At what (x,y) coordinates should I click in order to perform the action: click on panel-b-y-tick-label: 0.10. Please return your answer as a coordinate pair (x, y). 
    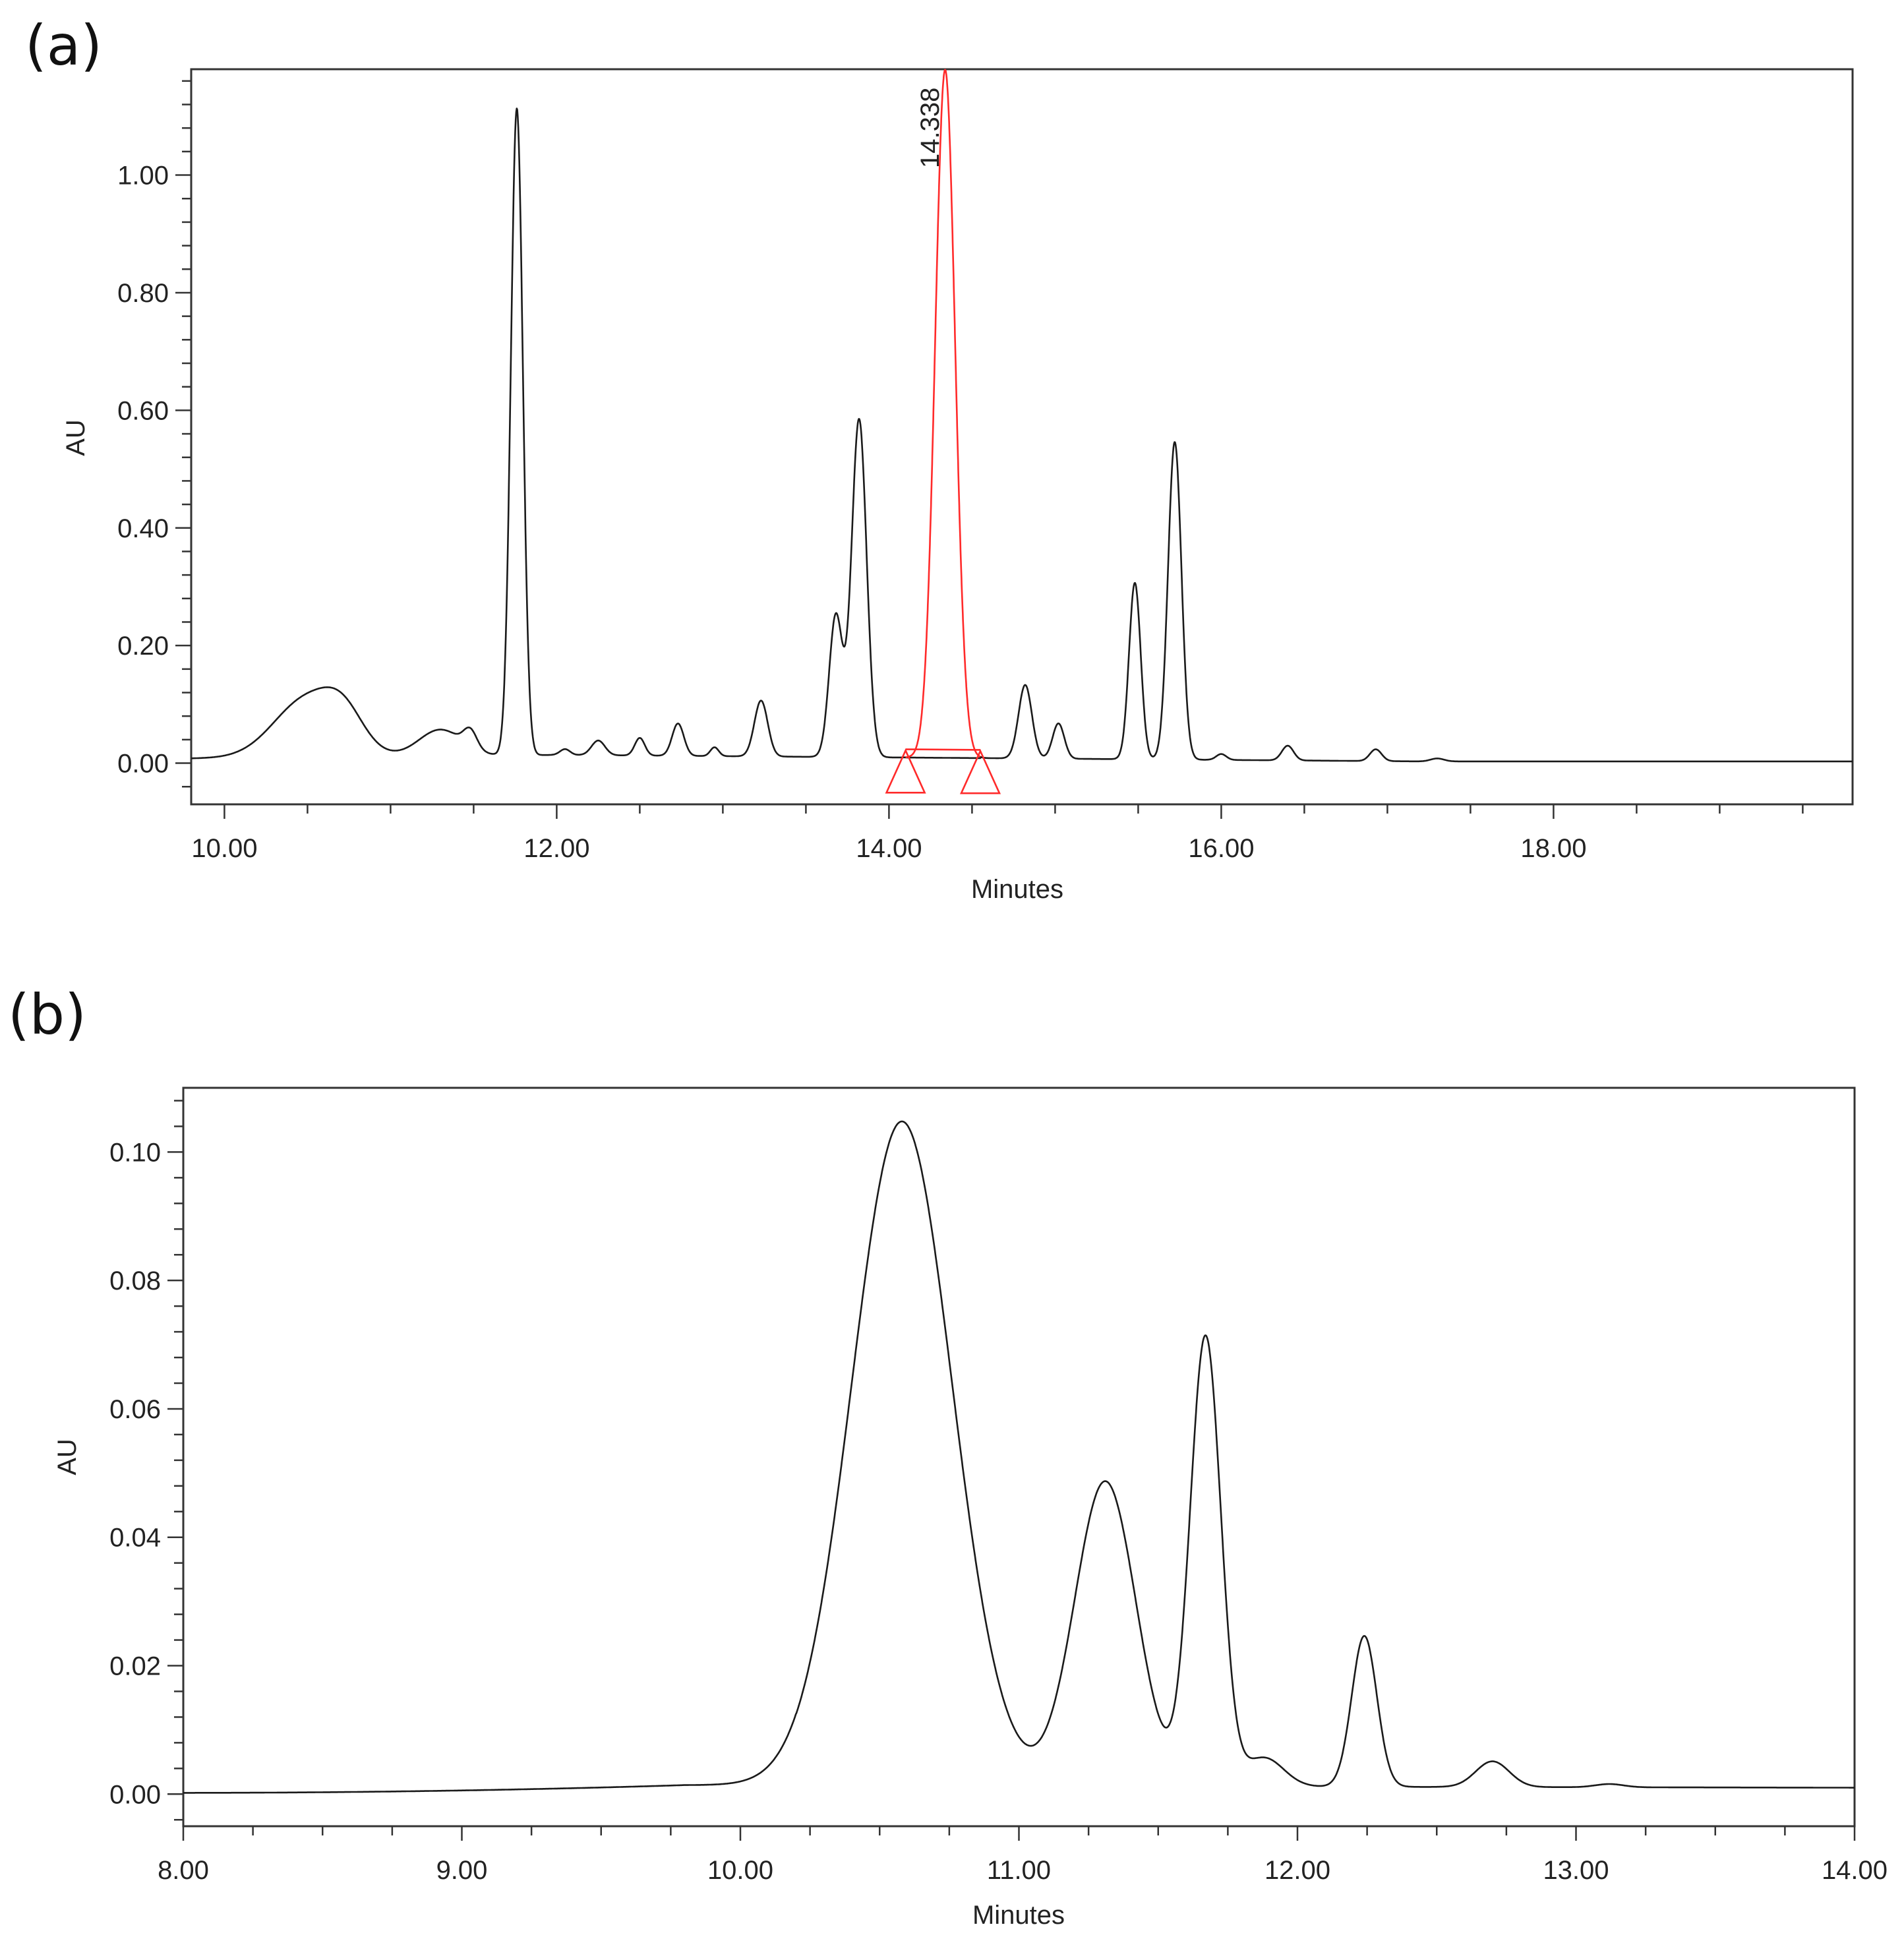
    Looking at the image, I should click on (135, 1152).